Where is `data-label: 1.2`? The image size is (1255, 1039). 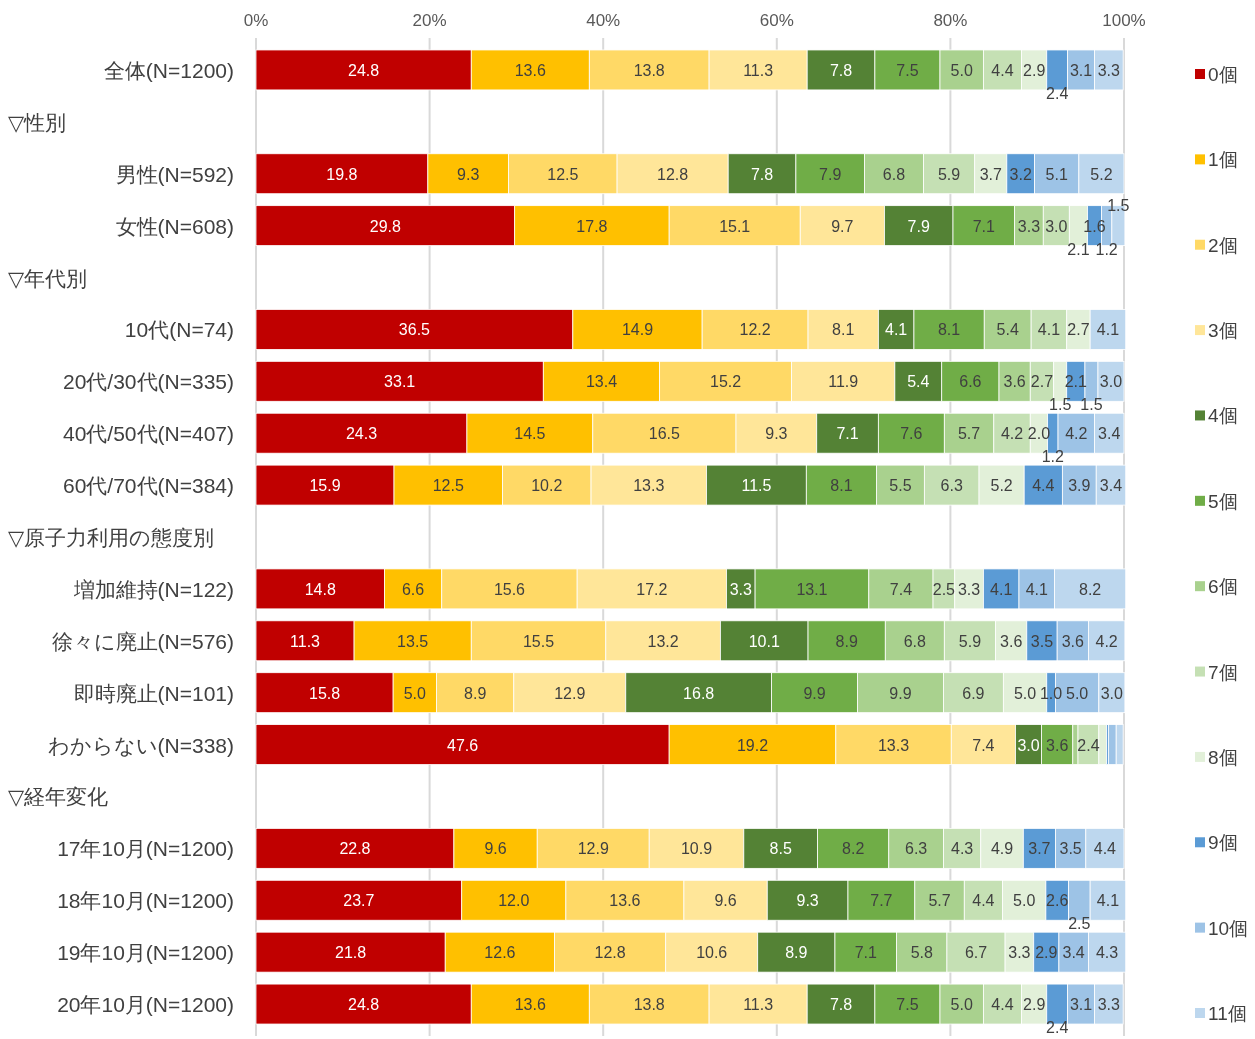
data-label: 1.2 is located at coordinates (1053, 457).